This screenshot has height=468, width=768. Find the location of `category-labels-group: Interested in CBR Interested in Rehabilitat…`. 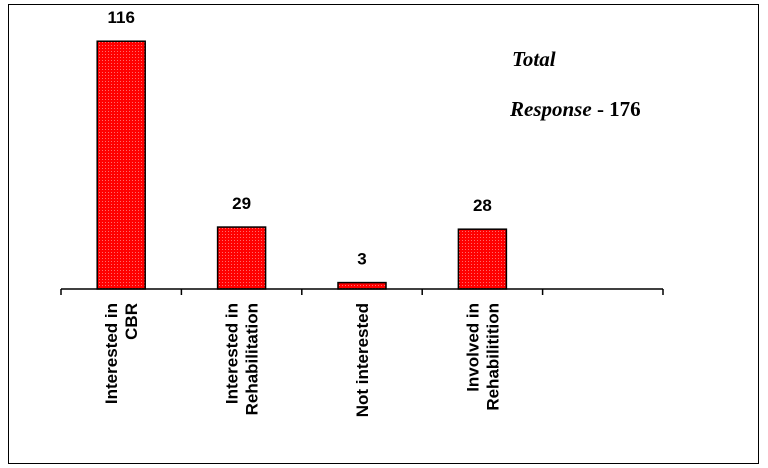

category-labels-group: Interested in CBR Interested in Rehabilitat… is located at coordinates (302, 360).